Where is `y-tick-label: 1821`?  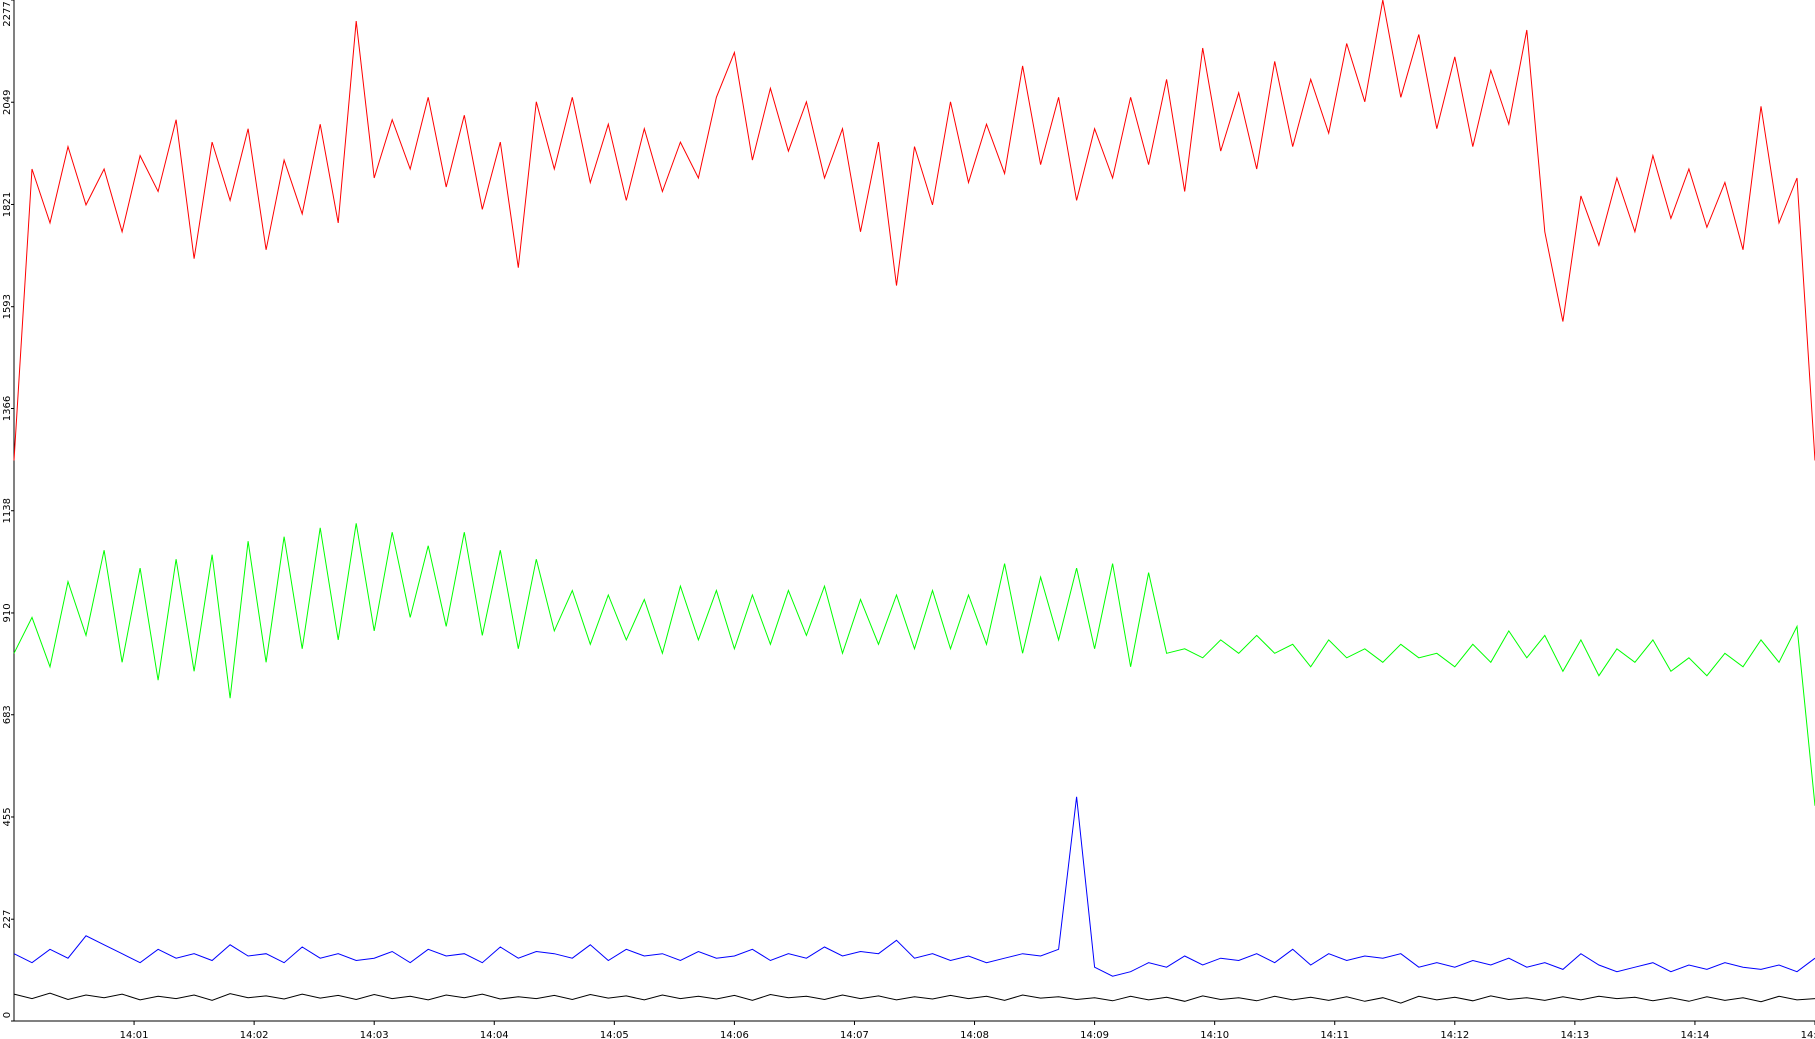
y-tick-label: 1821 is located at coordinates (7, 204).